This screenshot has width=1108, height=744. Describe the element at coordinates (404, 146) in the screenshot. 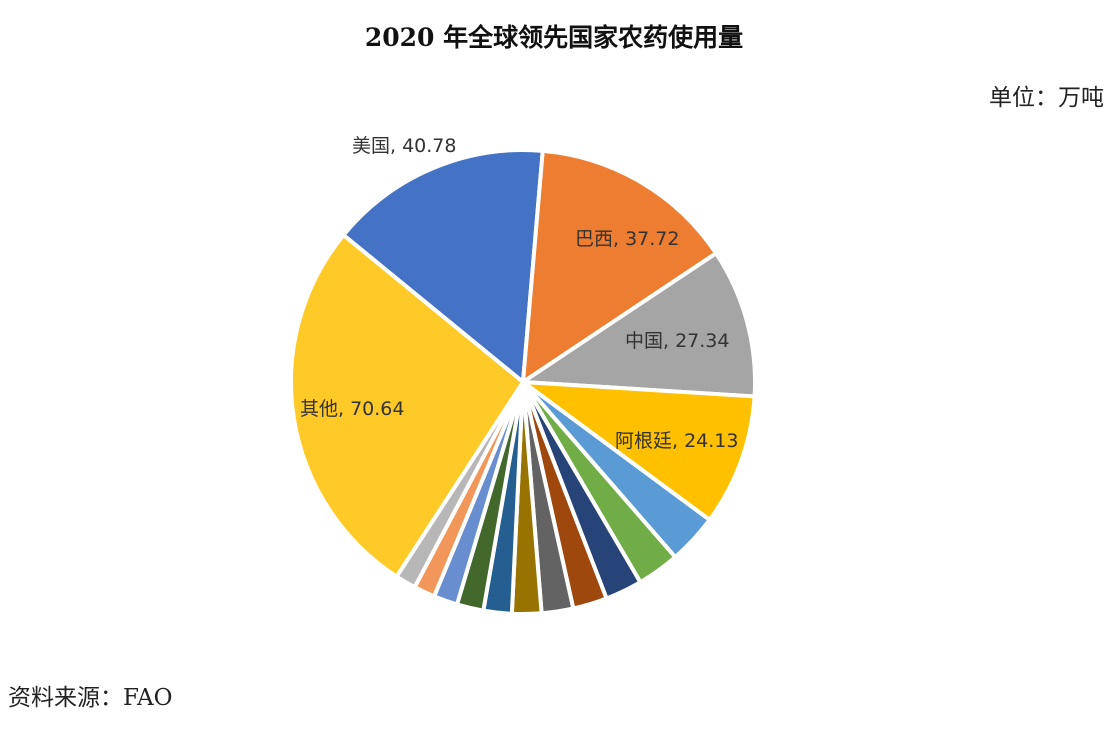

I see `data-label: 美国, 40.78` at that location.